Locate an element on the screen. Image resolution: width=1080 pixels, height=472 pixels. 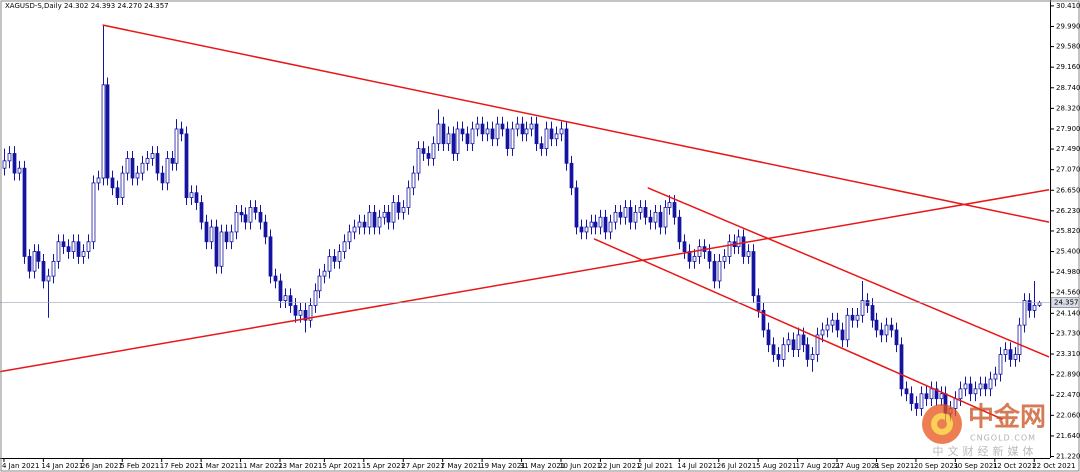
trendline is located at coordinates (798, 329).